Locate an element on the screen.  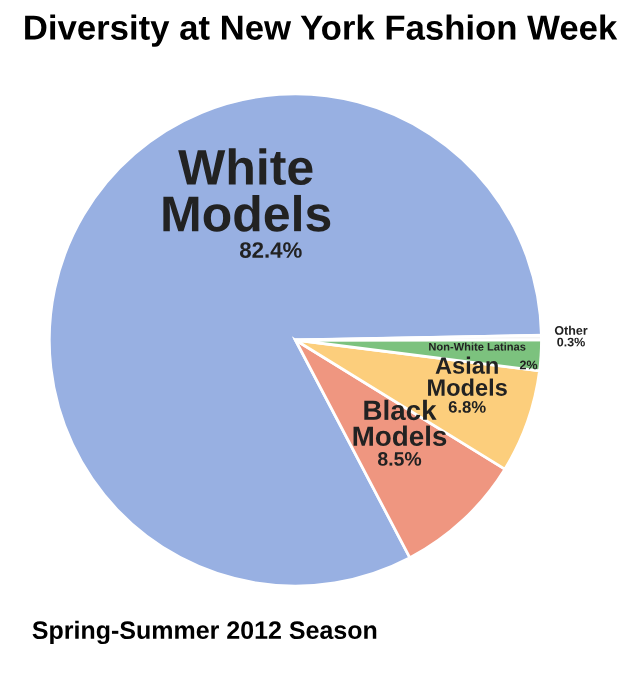
text: Spring-Summer 2012 Season is located at coordinates (204, 632).